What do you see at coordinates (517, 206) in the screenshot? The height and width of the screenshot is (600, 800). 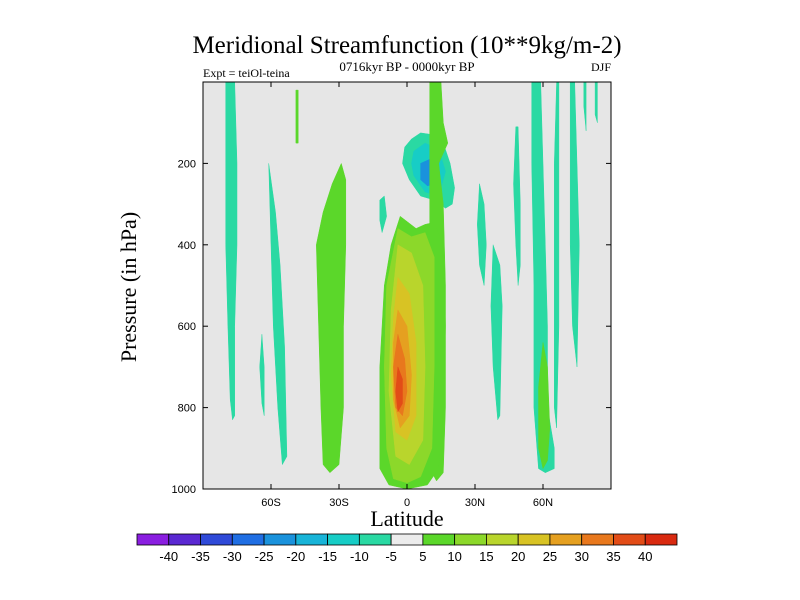 I see `contour-cyan-column-48N` at bounding box center [517, 206].